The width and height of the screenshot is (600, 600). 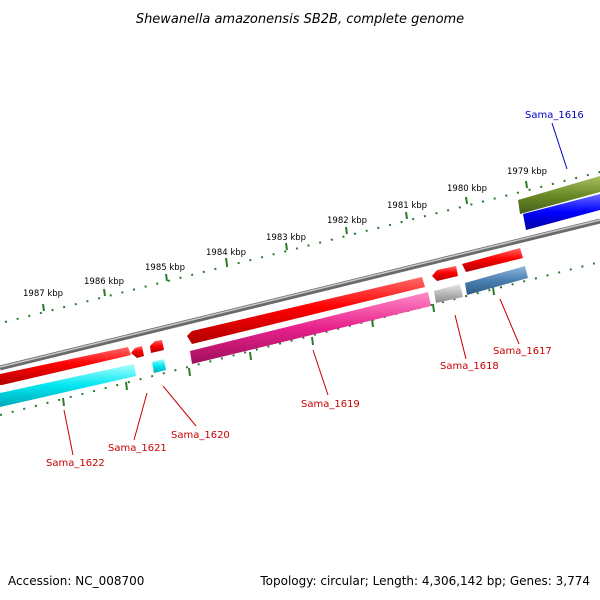 I want to click on kbp-label: 1982 kbp, so click(x=347, y=221).